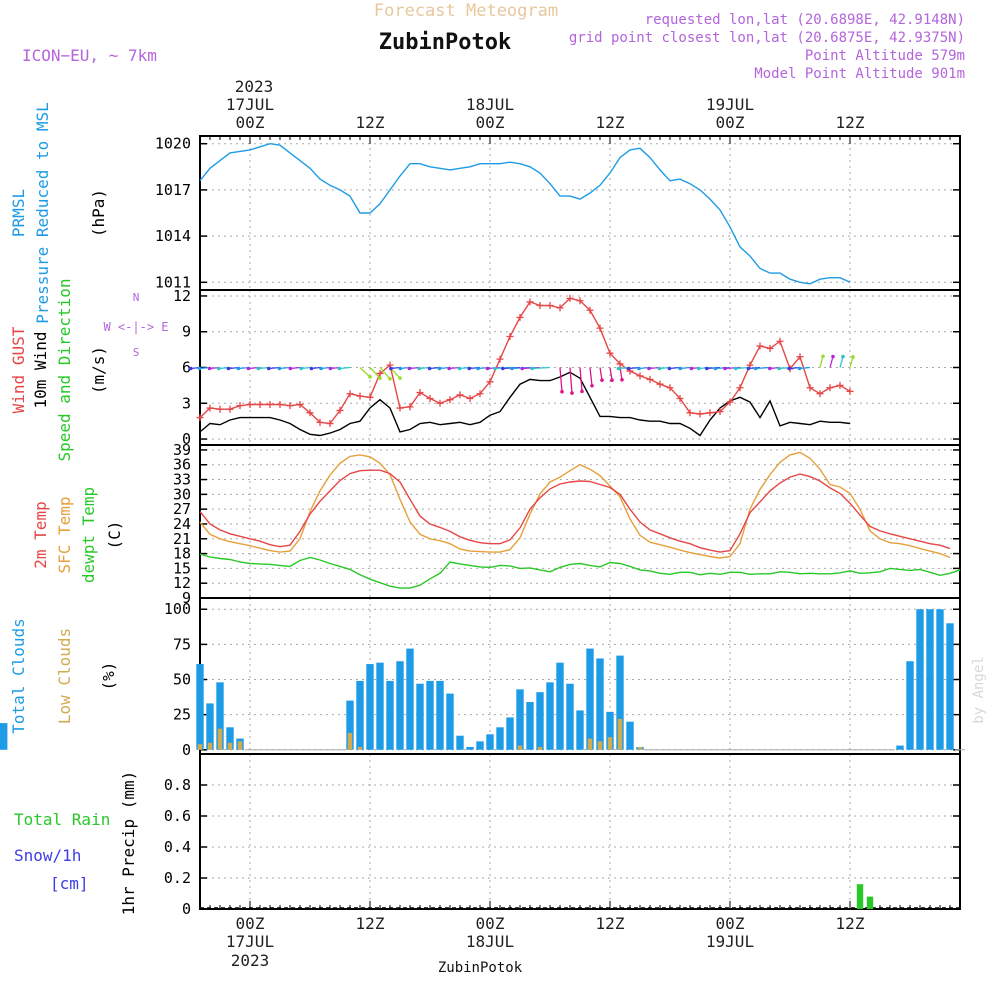 Image resolution: width=1000 pixels, height=1000 pixels. What do you see at coordinates (182, 539) in the screenshot?
I see `y-tick-label: 21` at bounding box center [182, 539].